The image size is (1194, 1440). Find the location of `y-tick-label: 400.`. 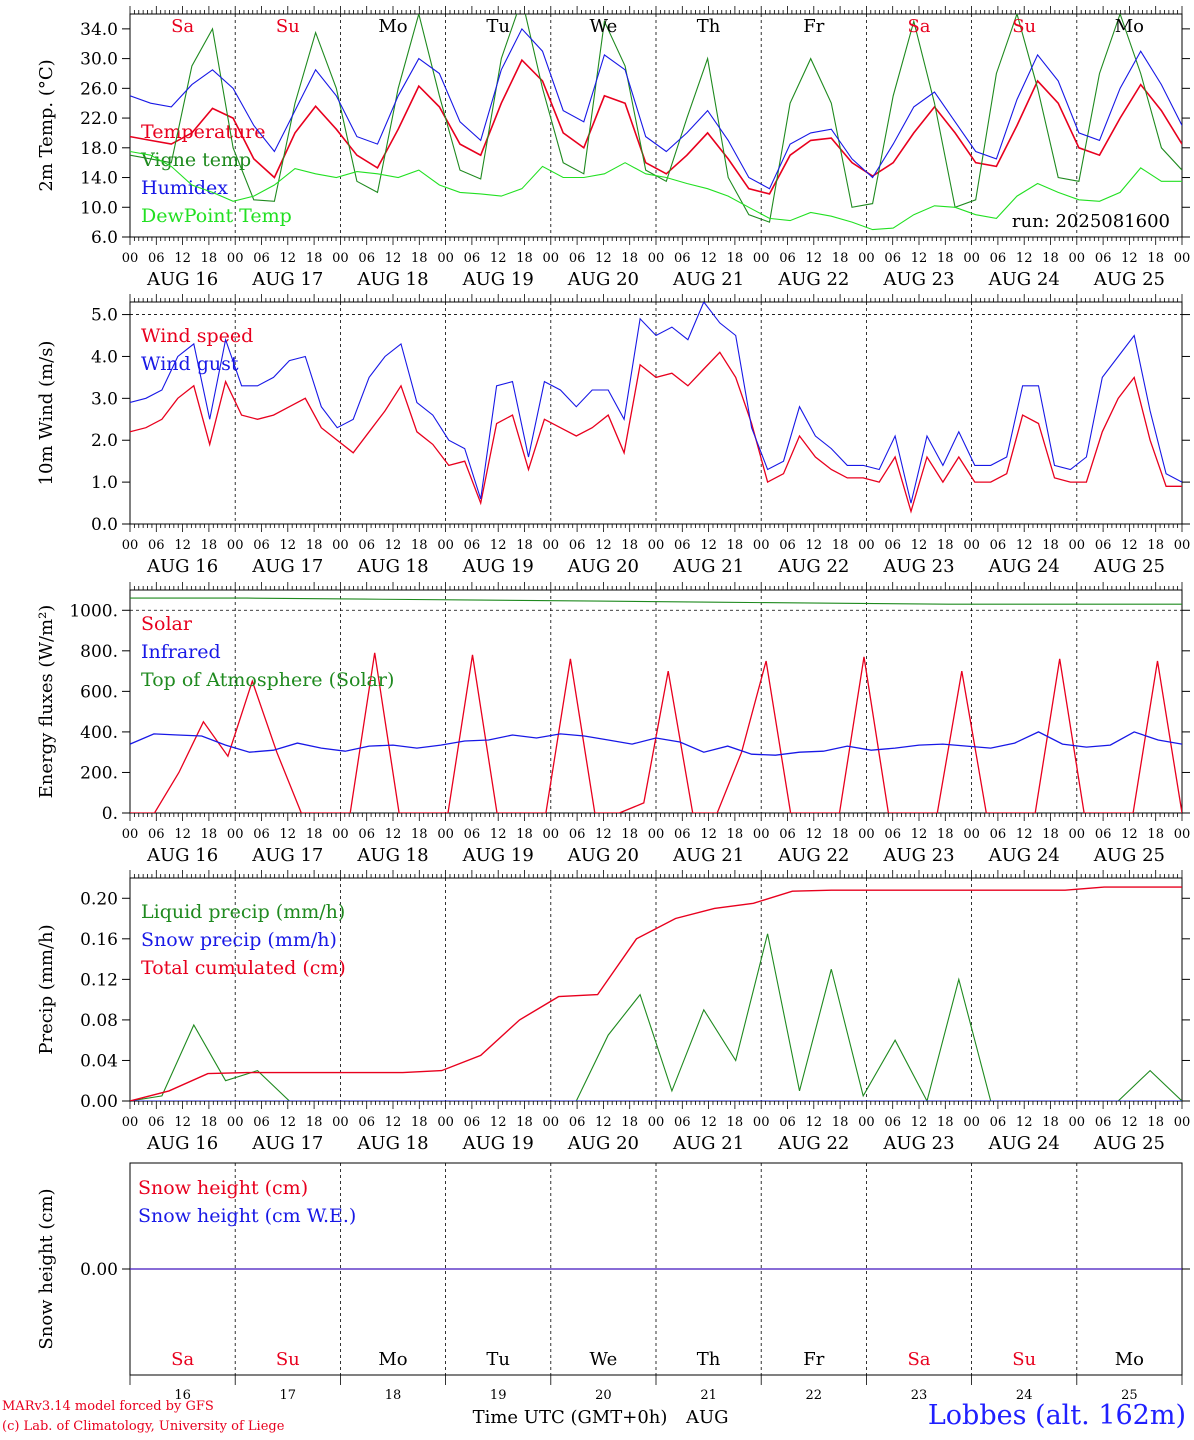

y-tick-label: 400. is located at coordinates (99, 733).